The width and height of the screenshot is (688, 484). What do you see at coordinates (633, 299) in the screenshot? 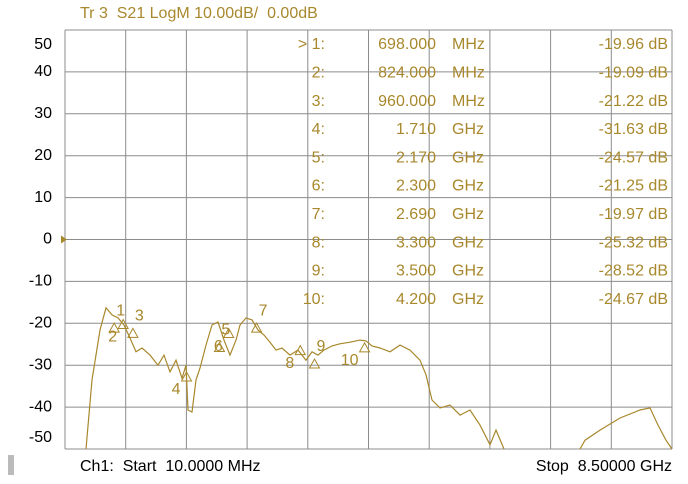
I see `marker-table-value: -24.67 dB` at bounding box center [633, 299].